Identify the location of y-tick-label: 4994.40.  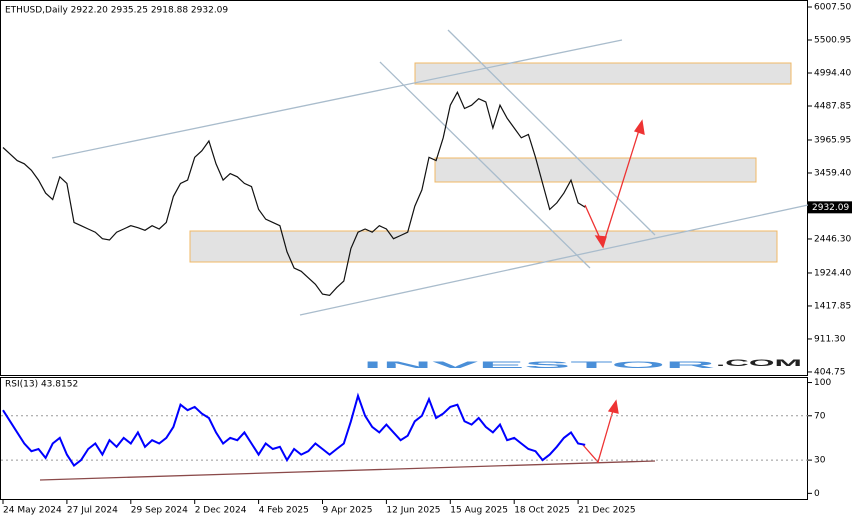
(832, 73).